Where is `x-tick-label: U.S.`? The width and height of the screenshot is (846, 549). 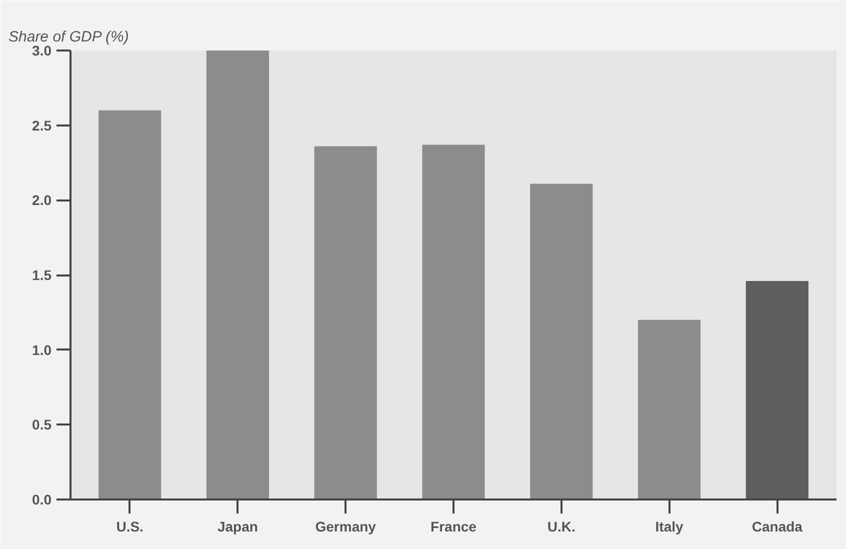 x-tick-label: U.S. is located at coordinates (130, 526).